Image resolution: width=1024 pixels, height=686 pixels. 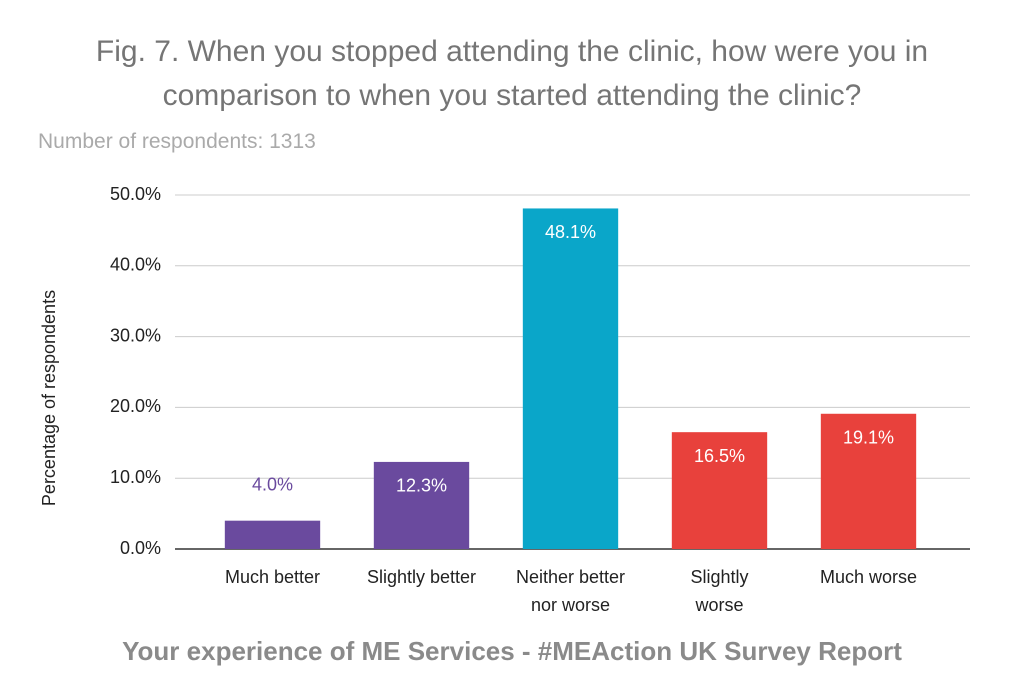 I want to click on value-label: 19.1%, so click(x=868, y=438).